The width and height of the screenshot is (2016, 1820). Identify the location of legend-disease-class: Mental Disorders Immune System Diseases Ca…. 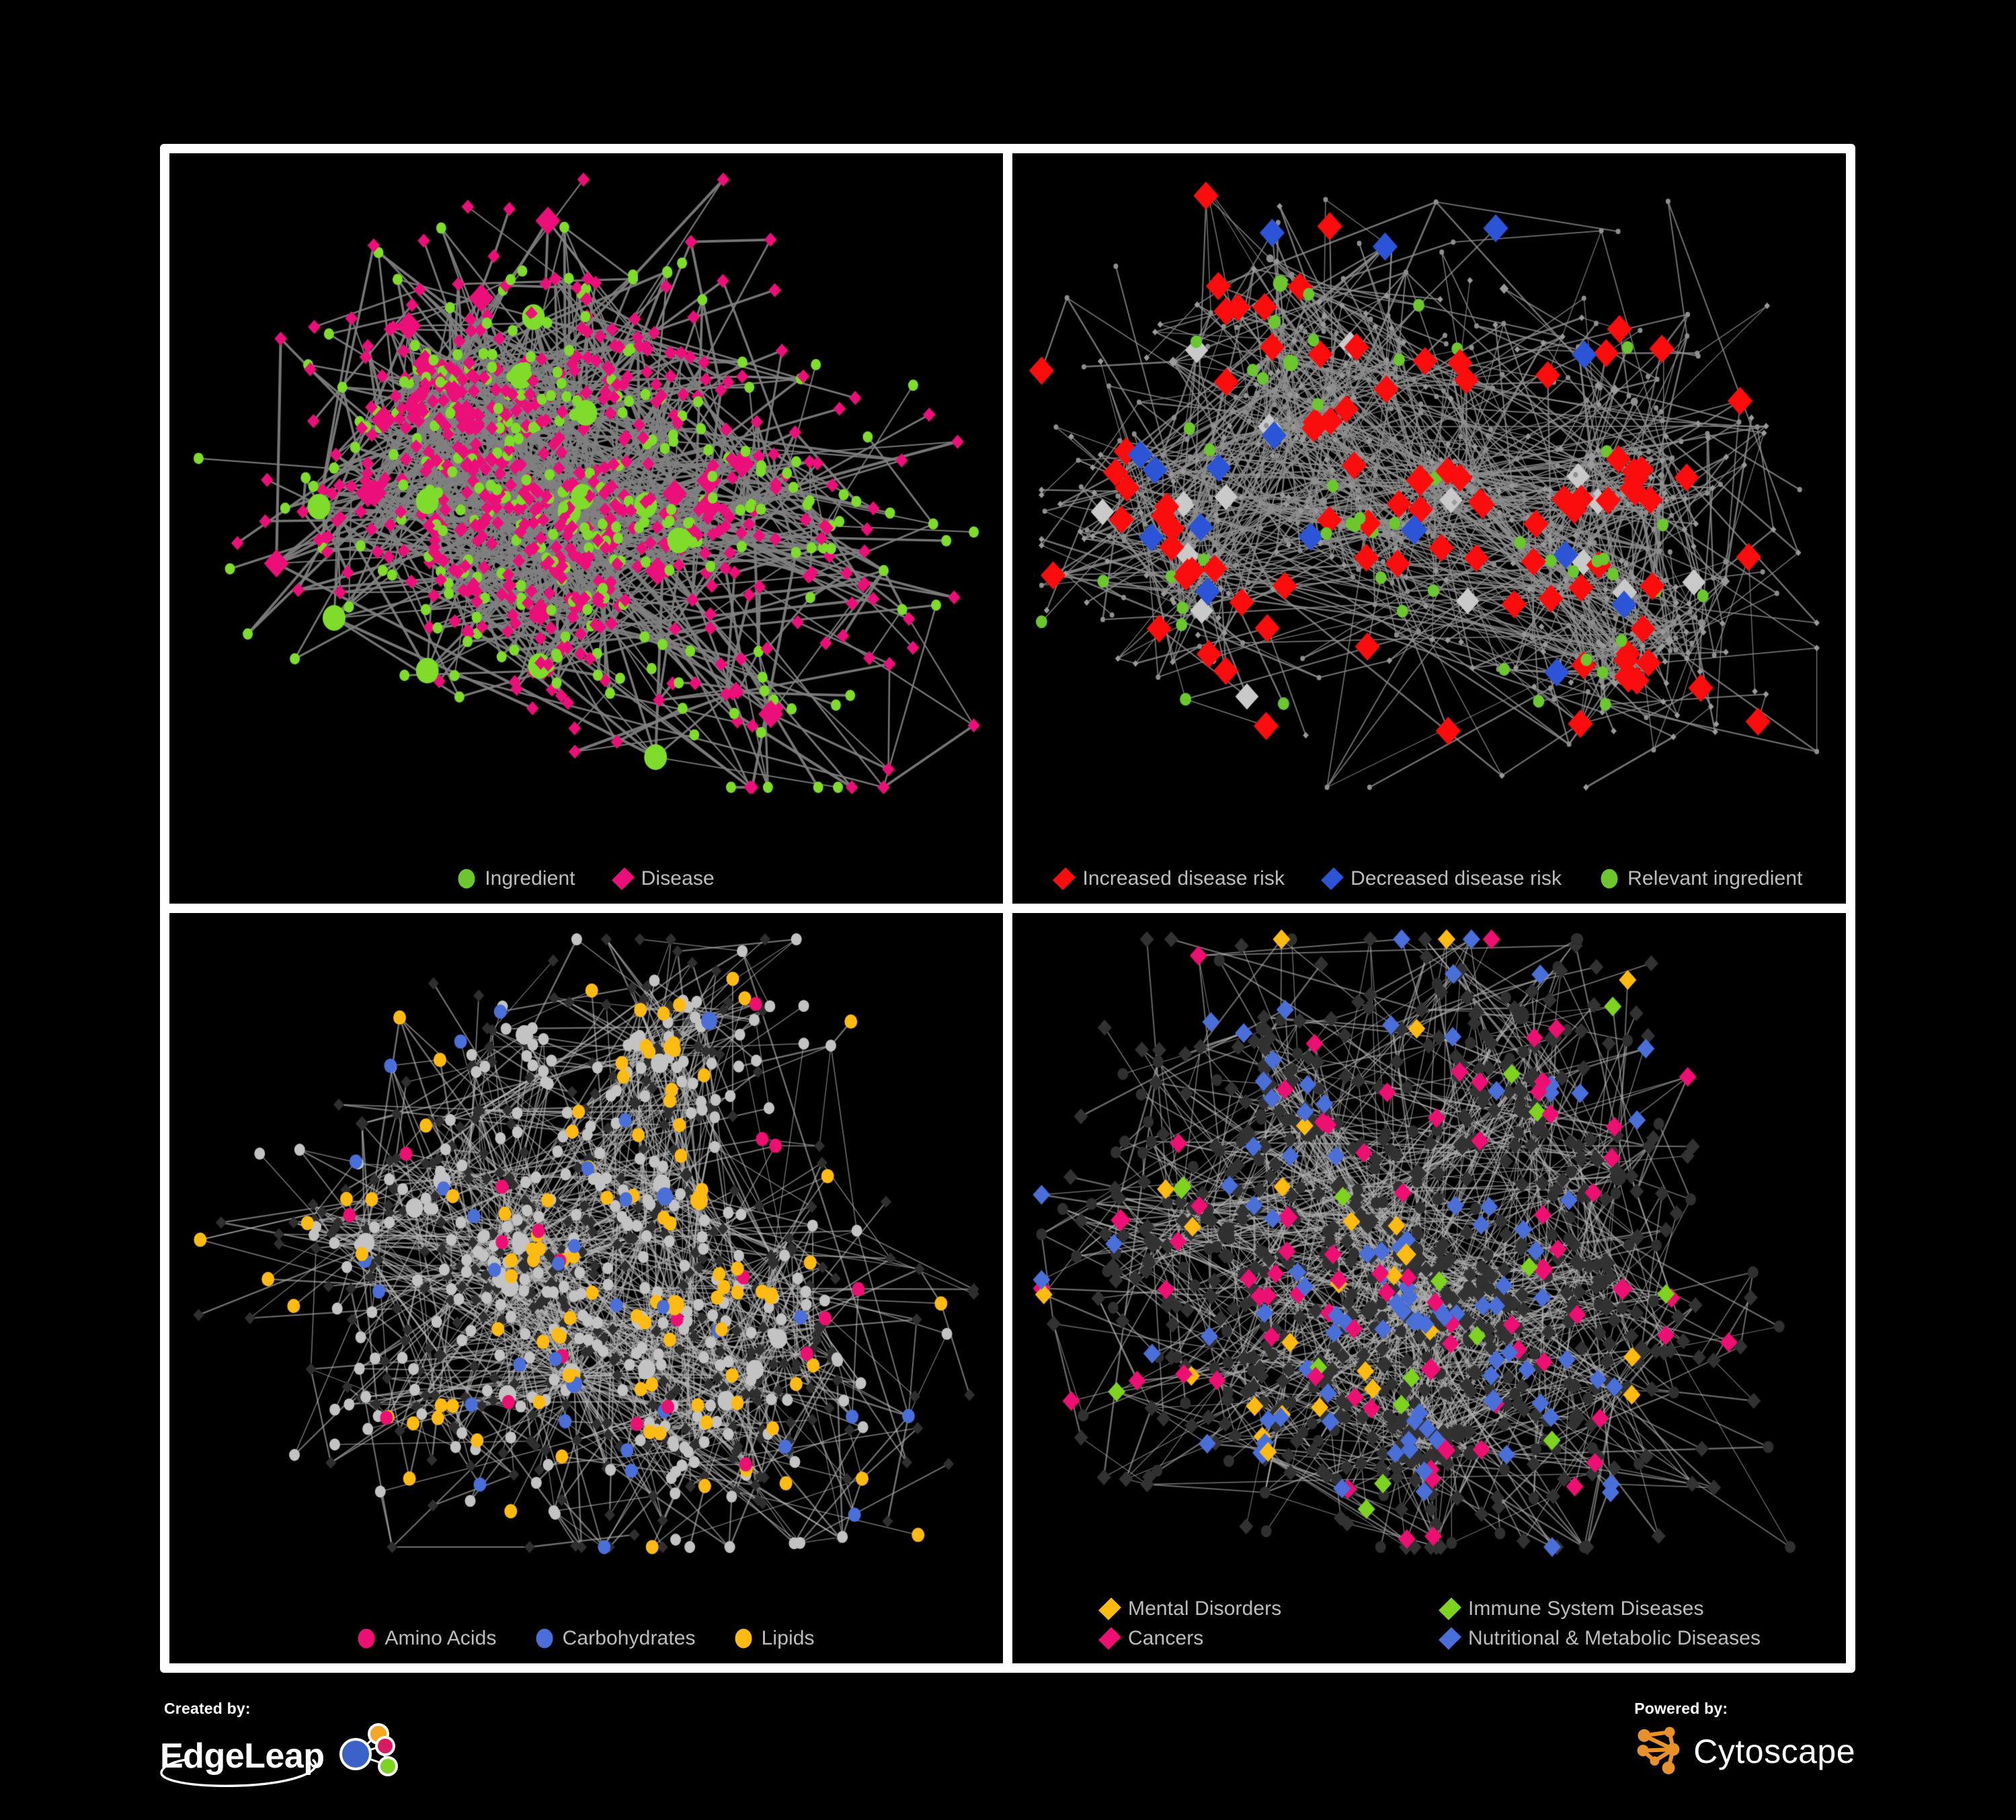
(1429, 1623).